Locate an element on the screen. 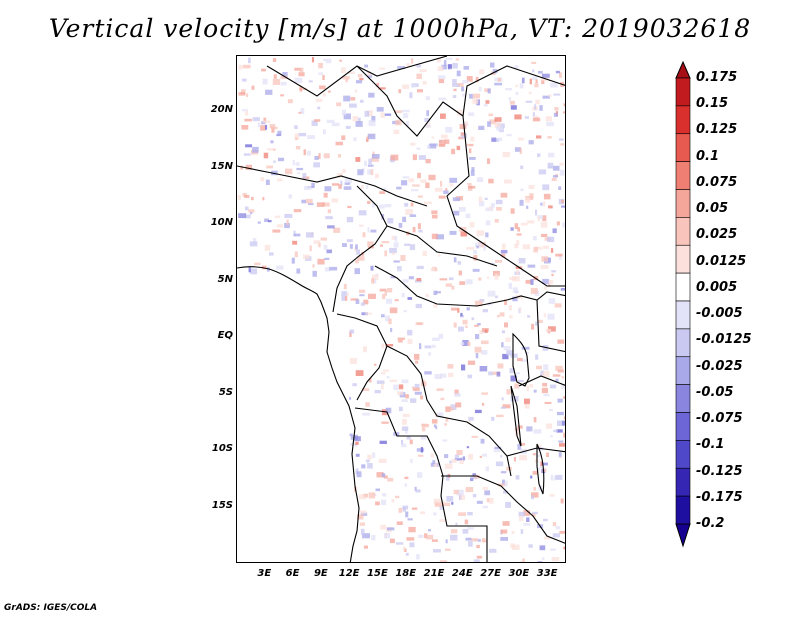  lat-tick-label: 5N is located at coordinates (225, 279).